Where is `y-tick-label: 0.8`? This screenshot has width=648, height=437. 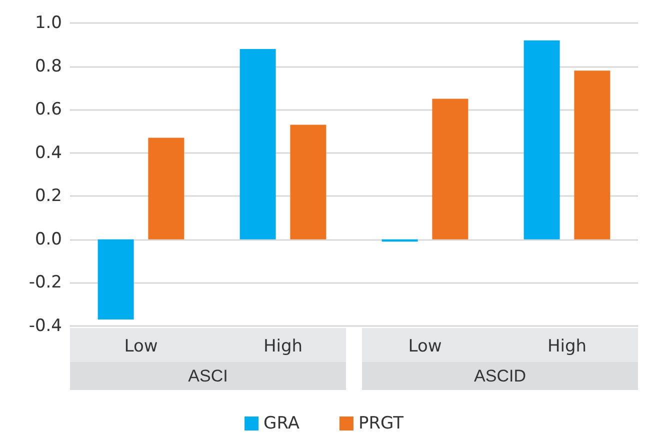
y-tick-label: 0.8 is located at coordinates (48, 66).